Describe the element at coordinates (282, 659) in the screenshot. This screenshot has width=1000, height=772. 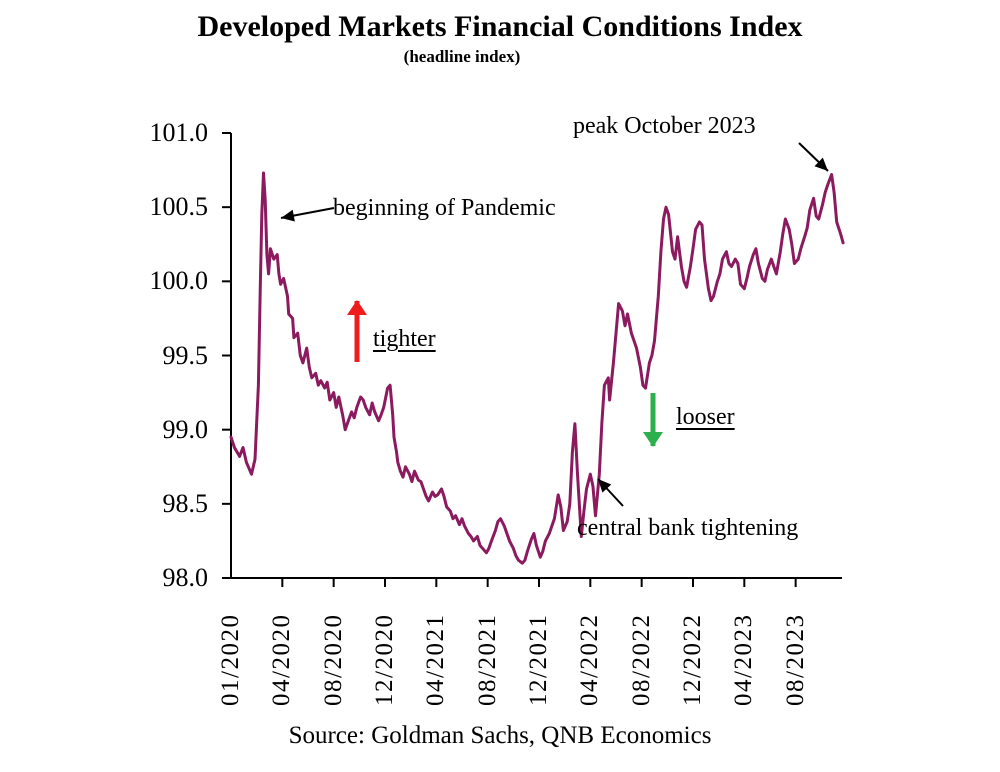
I see `x-axis-tick-label: 04/2020` at that location.